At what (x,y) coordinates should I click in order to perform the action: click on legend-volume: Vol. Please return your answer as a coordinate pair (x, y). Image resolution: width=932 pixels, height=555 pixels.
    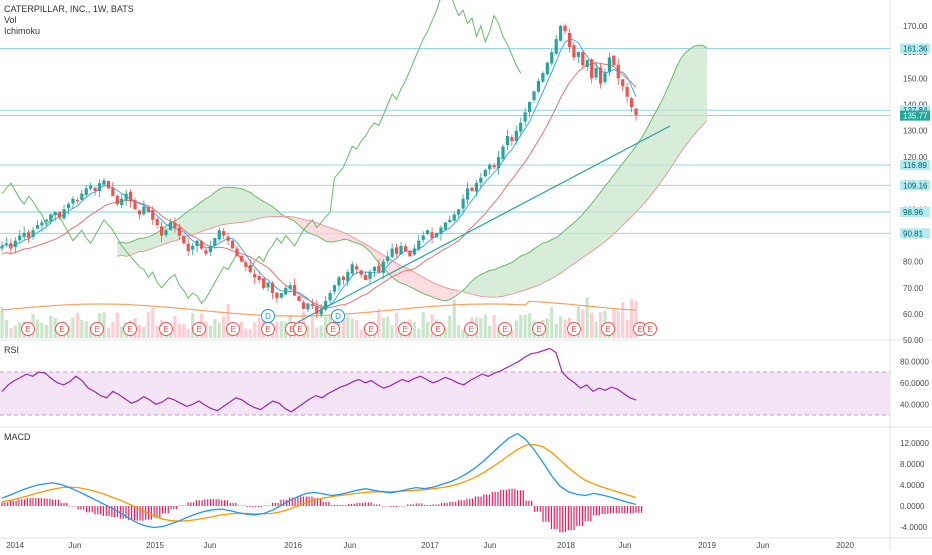
    Looking at the image, I should click on (10, 20).